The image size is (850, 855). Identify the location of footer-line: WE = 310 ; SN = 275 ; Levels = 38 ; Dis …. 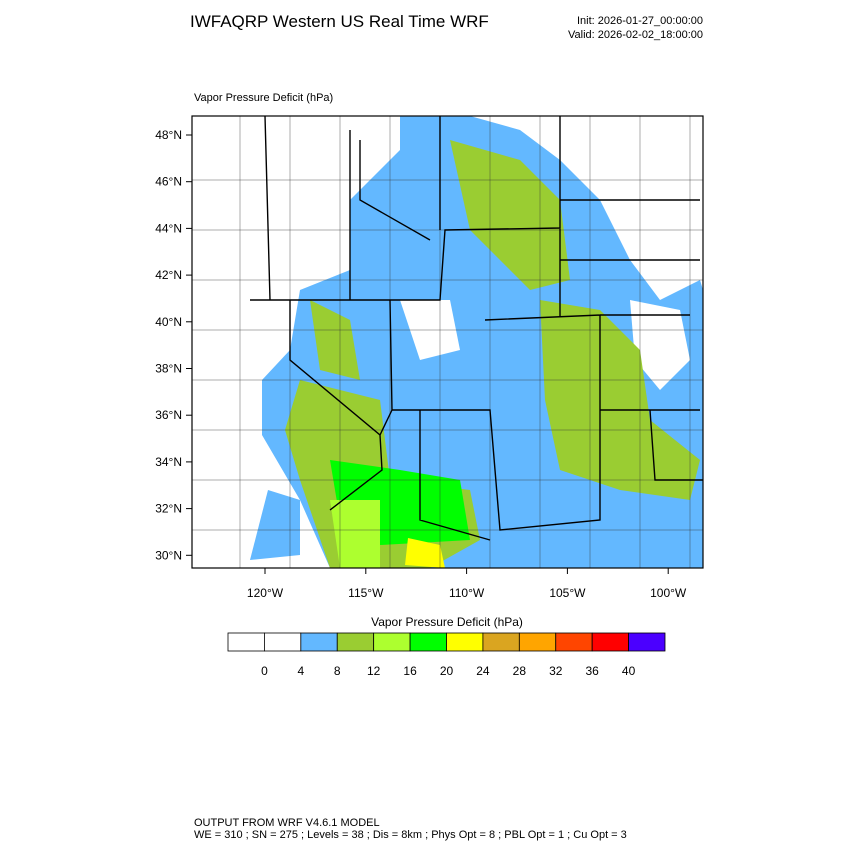
(410, 835).